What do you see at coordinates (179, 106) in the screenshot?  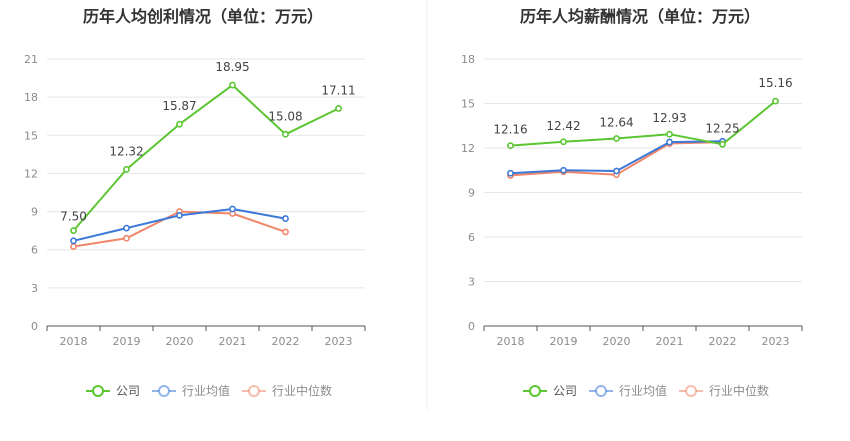 I see `data-label: 15.87` at bounding box center [179, 106].